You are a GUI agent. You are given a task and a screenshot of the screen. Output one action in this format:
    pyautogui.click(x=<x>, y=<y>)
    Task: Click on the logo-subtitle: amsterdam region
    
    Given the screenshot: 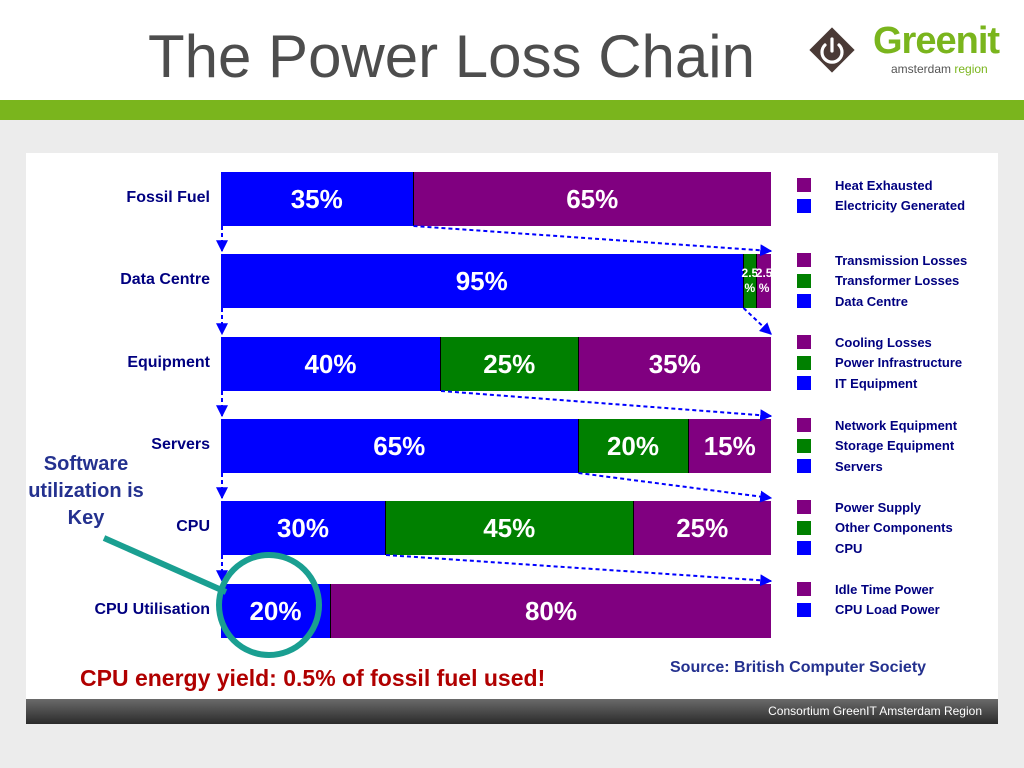 What is the action you would take?
    pyautogui.click(x=939, y=69)
    